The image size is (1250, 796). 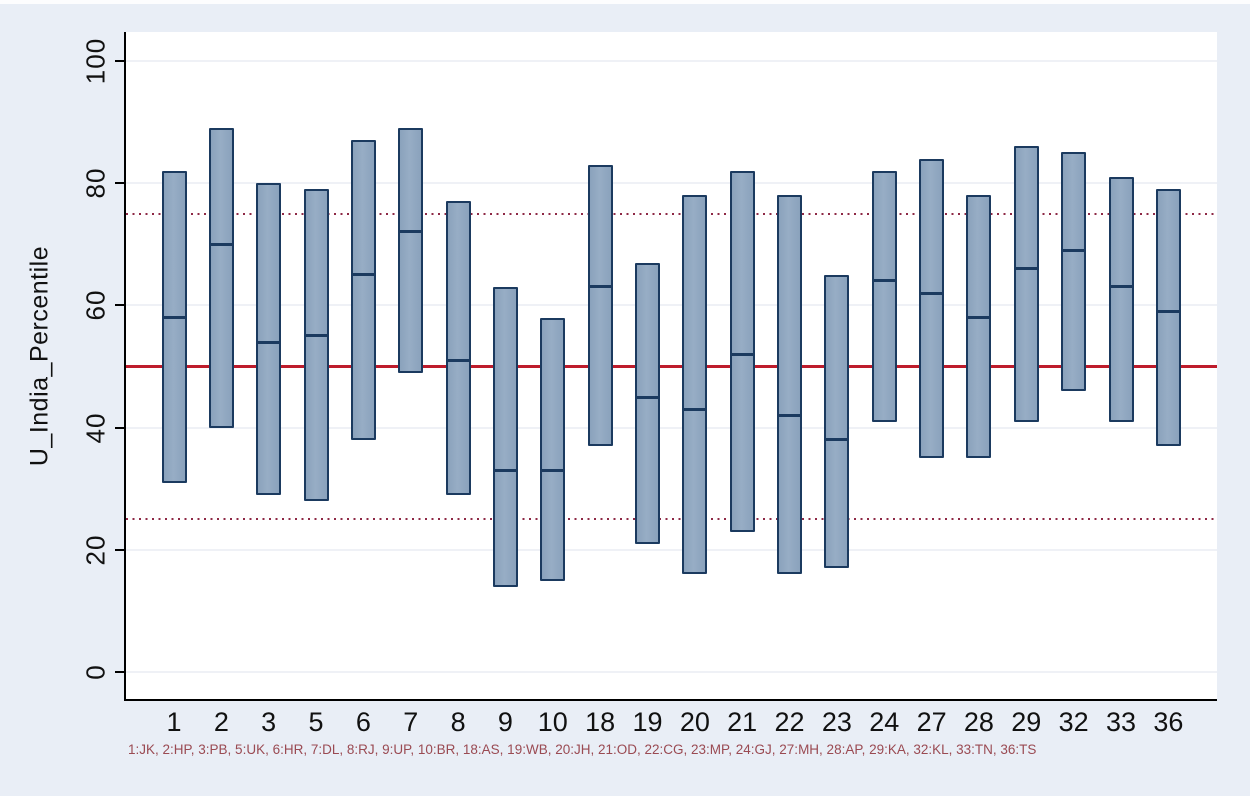 What do you see at coordinates (931, 722) in the screenshot?
I see `x-tick-label-27: 27` at bounding box center [931, 722].